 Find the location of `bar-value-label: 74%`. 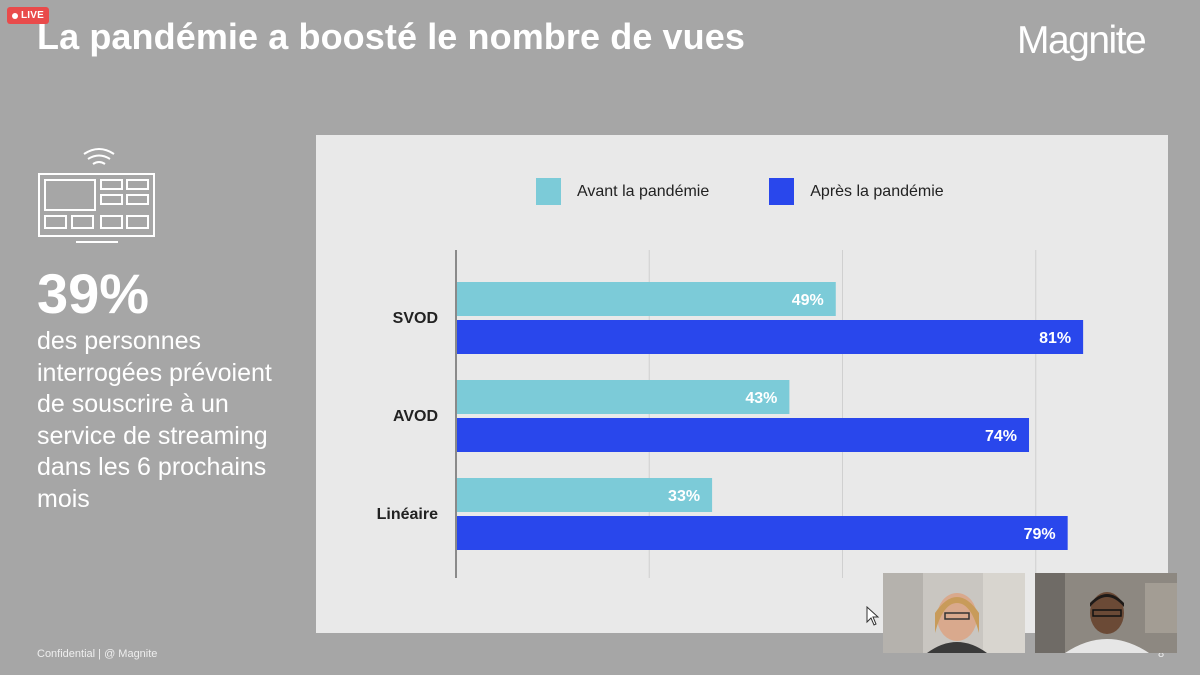

bar-value-label: 74% is located at coordinates (1001, 436).